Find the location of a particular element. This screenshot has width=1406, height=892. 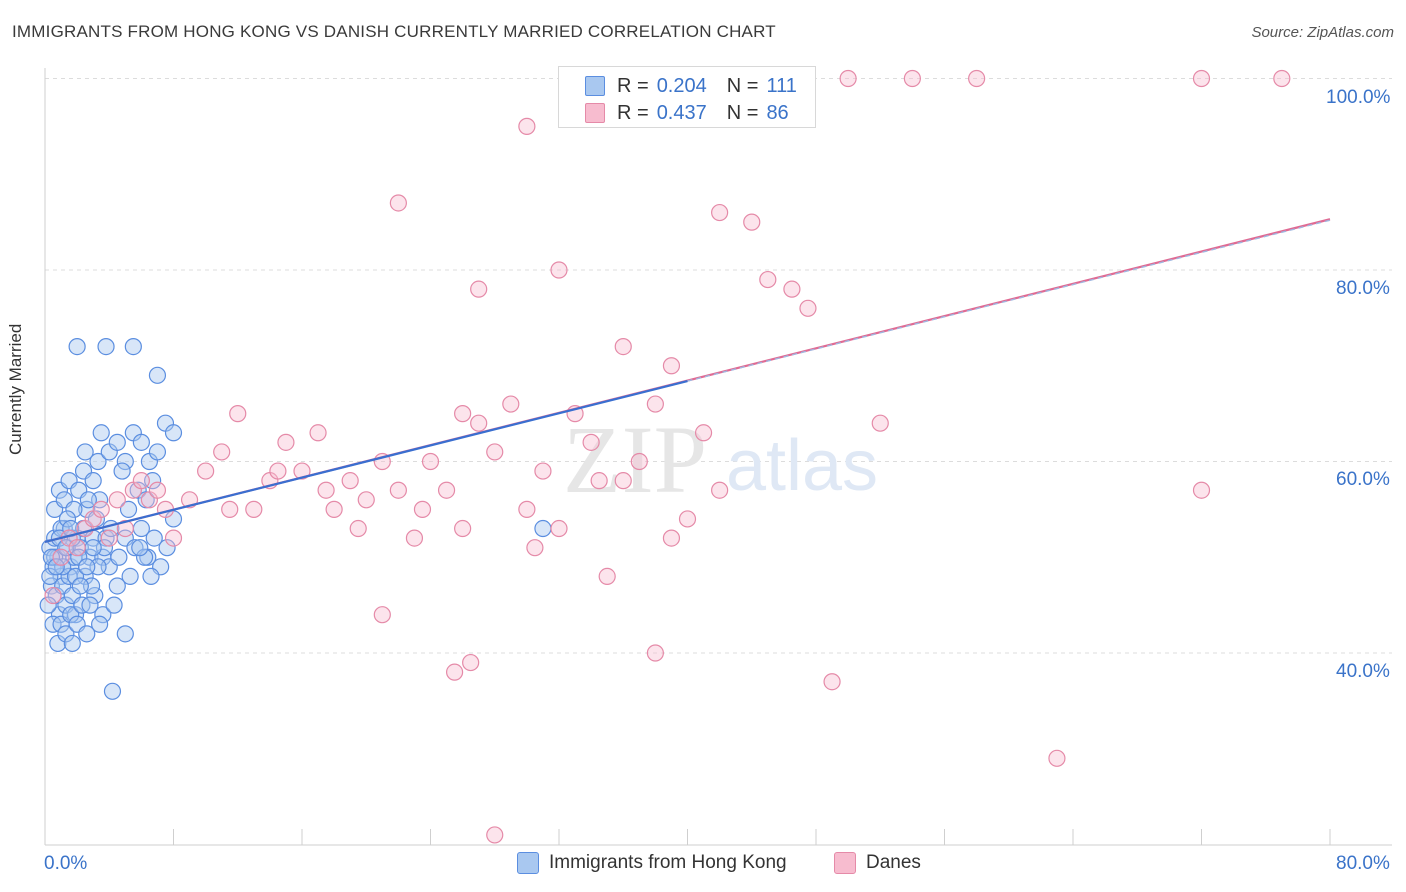

x-tick-min: 0.0% is located at coordinates (66, 863).